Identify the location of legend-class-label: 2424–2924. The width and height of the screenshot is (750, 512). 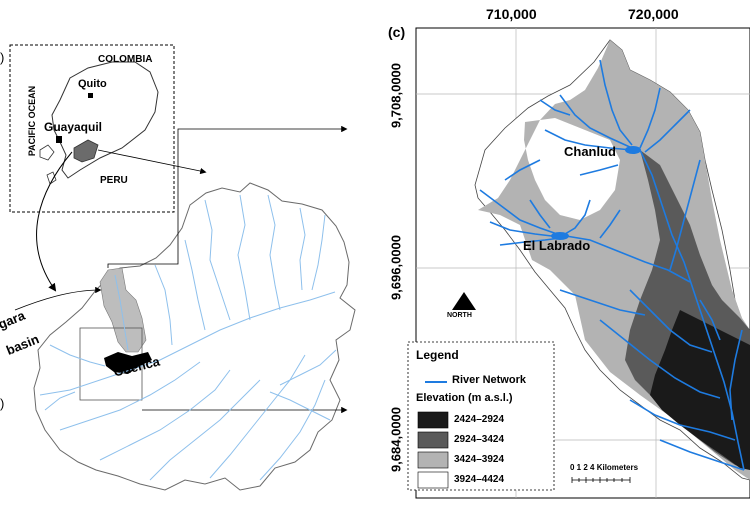
(479, 419).